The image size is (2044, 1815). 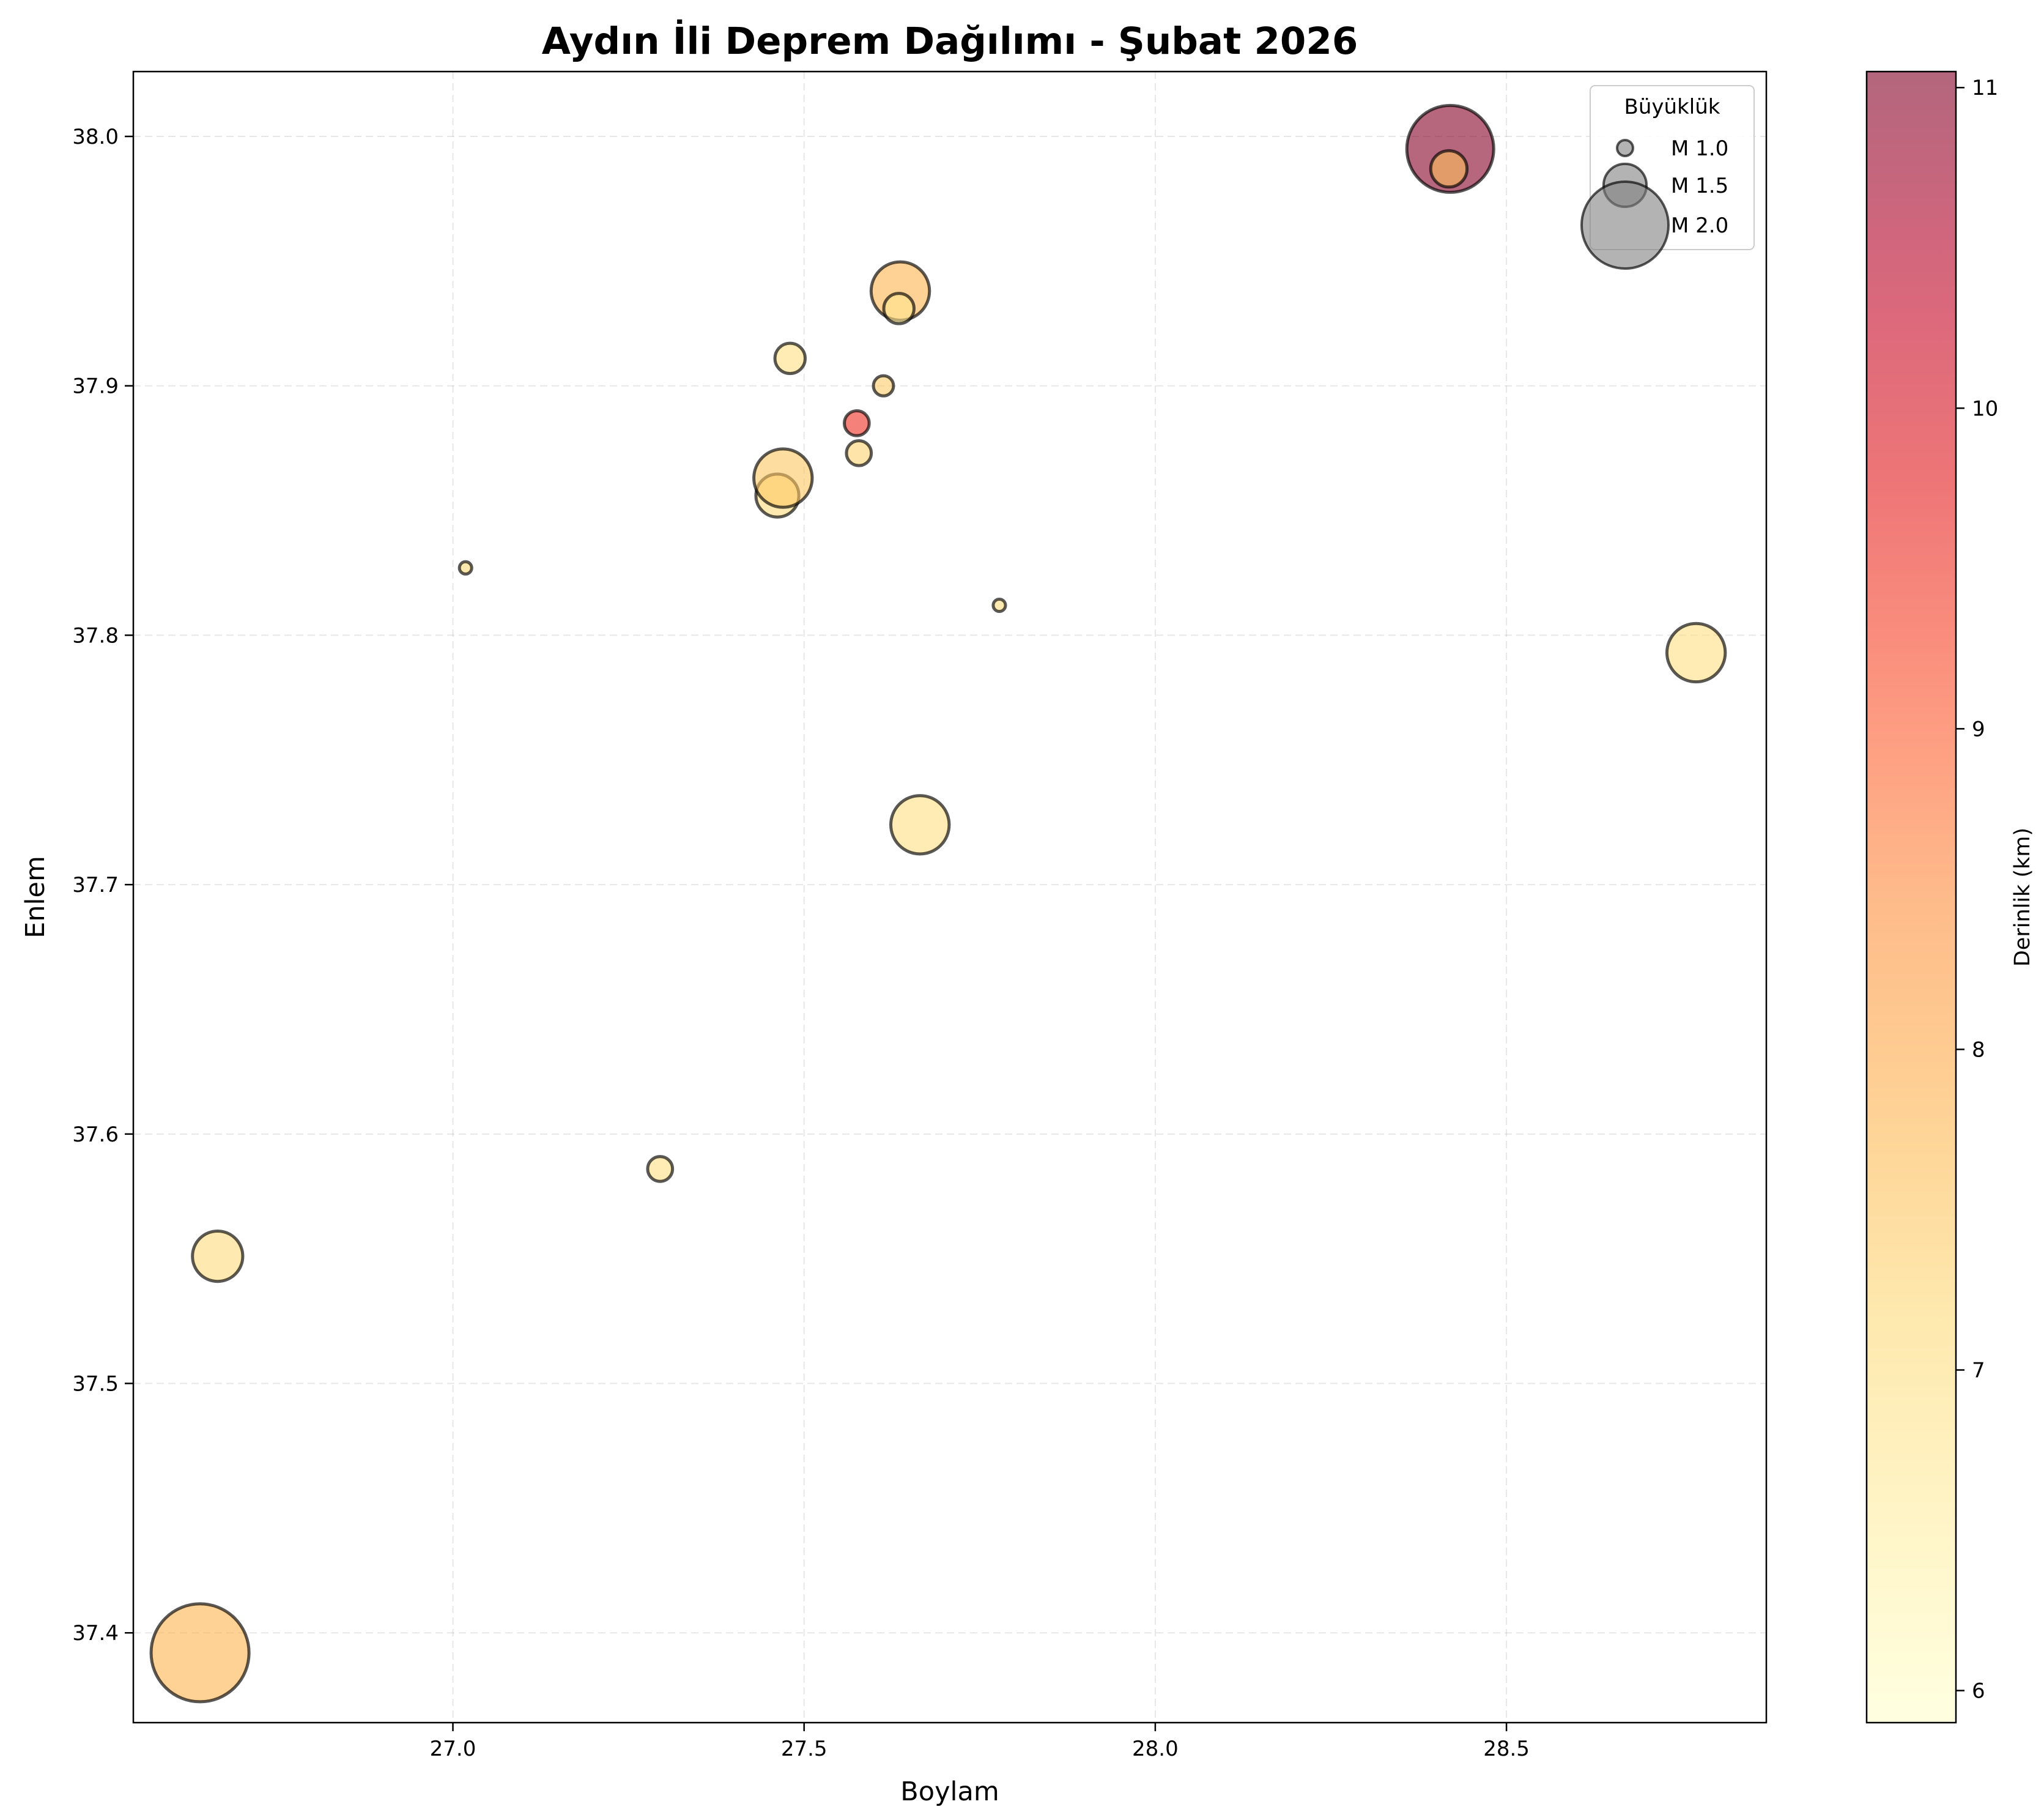 I want to click on y-axis-ticks: 37.4 37.5 37.6 37.7 37.8 37.9 38.0, so click(x=102, y=885).